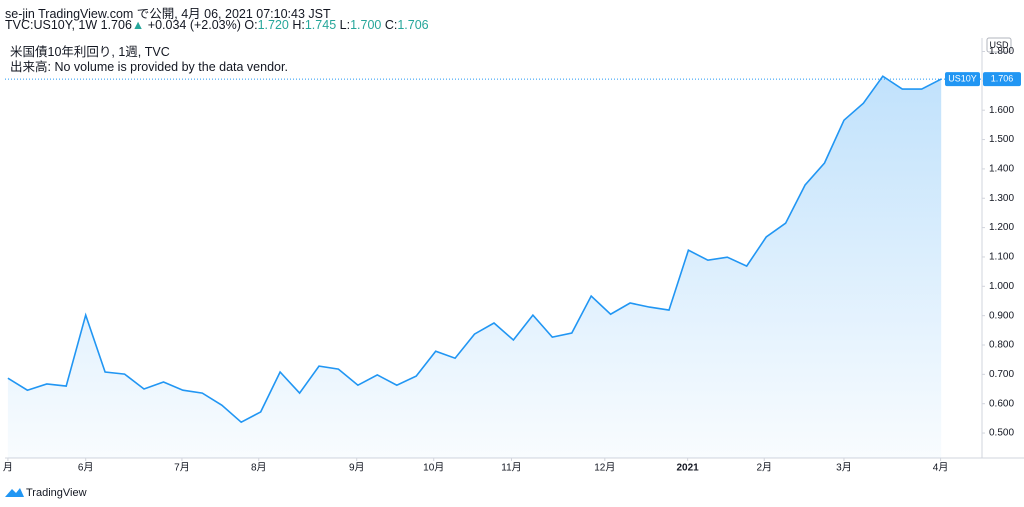 This screenshot has height=507, width=1024. I want to click on x-tick-label: 4月, so click(941, 468).